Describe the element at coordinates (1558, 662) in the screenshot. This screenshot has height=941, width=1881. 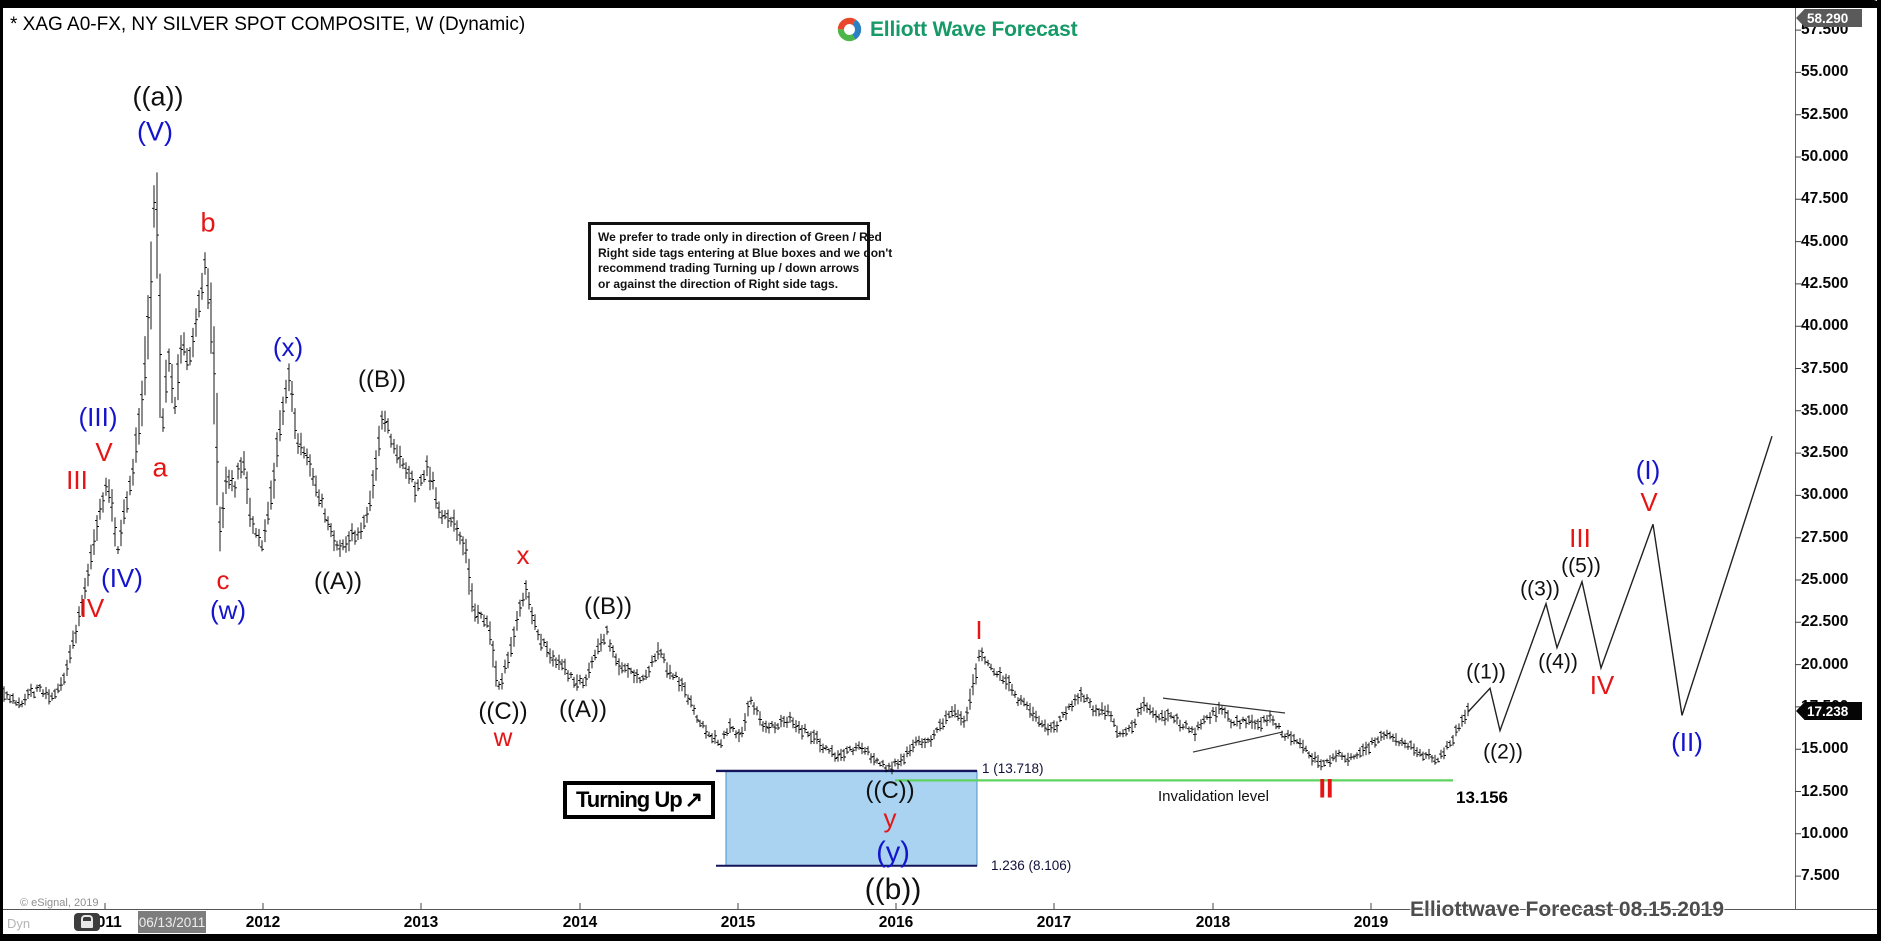
I see `wave-label: ((4))` at that location.